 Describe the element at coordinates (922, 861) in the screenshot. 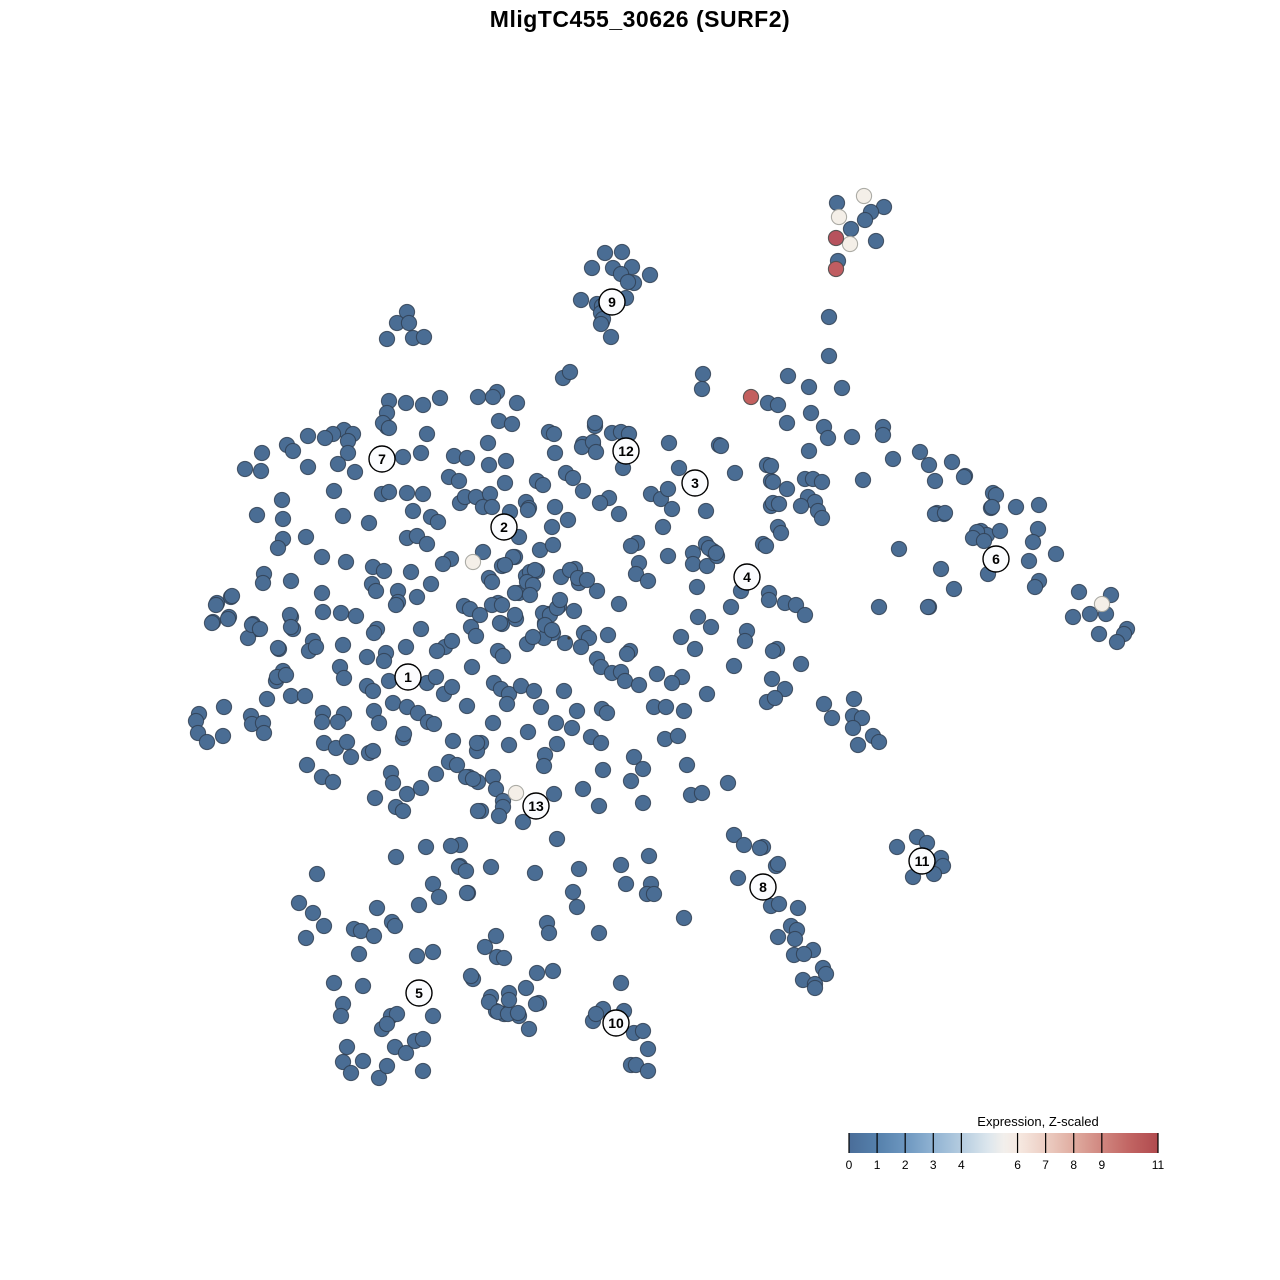

I see `cluster-label-text: 11` at that location.